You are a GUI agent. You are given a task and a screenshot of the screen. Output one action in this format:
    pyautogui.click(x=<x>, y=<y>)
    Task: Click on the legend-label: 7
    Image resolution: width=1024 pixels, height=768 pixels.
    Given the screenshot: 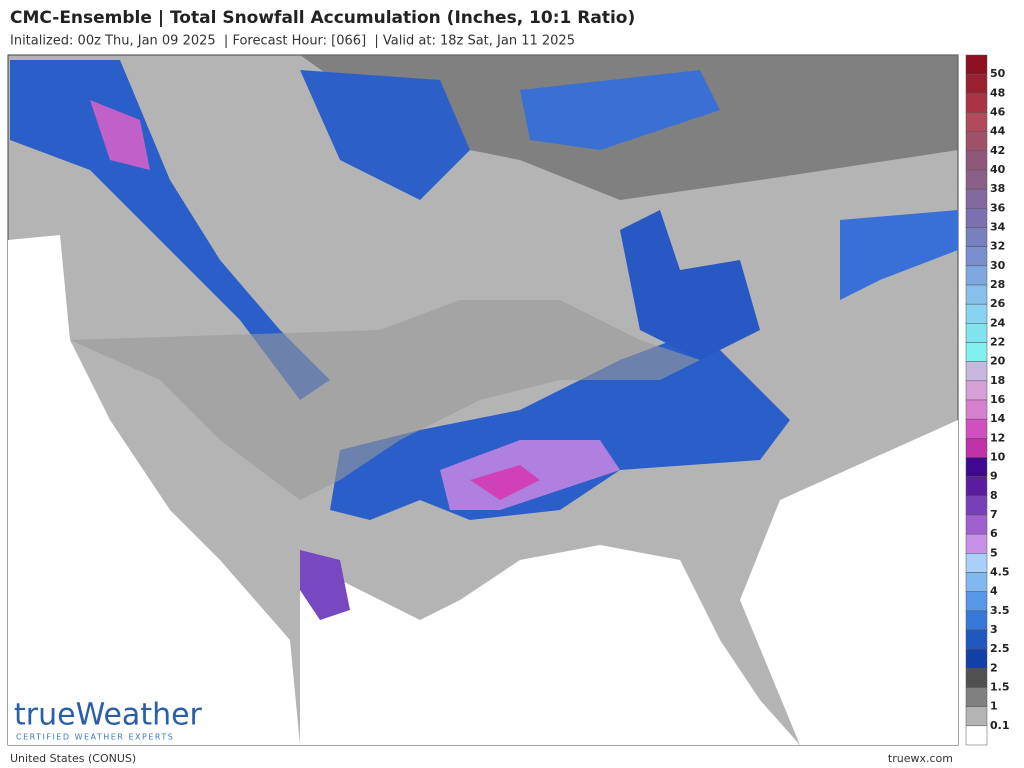 What is the action you would take?
    pyautogui.click(x=994, y=514)
    